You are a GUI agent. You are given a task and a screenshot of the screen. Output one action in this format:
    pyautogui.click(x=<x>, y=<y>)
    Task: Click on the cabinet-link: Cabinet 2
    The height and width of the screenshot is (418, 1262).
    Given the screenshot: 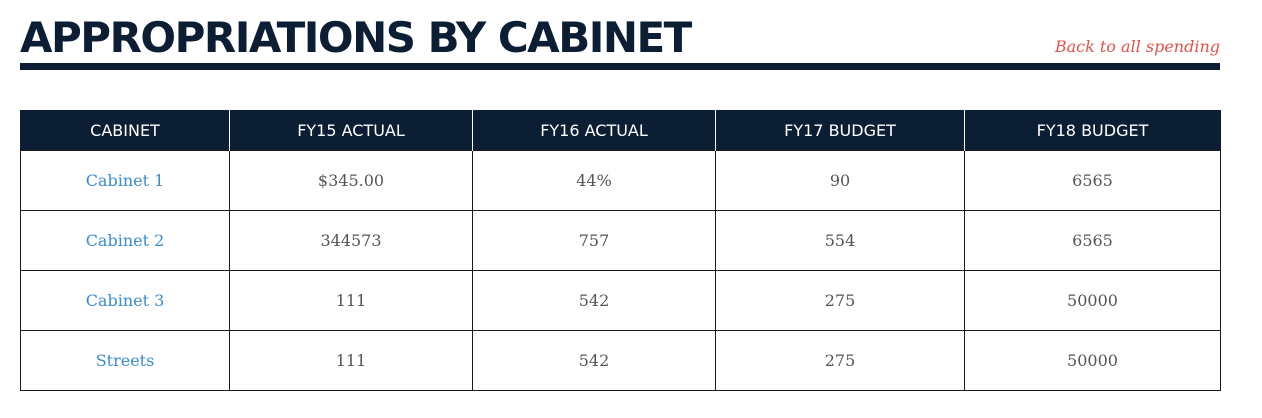 What is the action you would take?
    pyautogui.click(x=125, y=240)
    